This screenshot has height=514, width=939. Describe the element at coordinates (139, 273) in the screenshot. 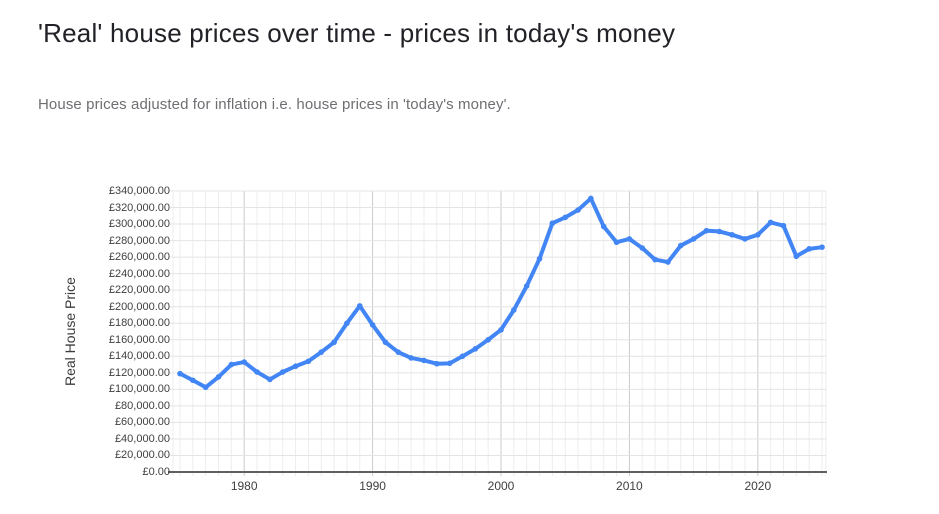

I see `y-axis-tick-label: £240,000.00` at that location.